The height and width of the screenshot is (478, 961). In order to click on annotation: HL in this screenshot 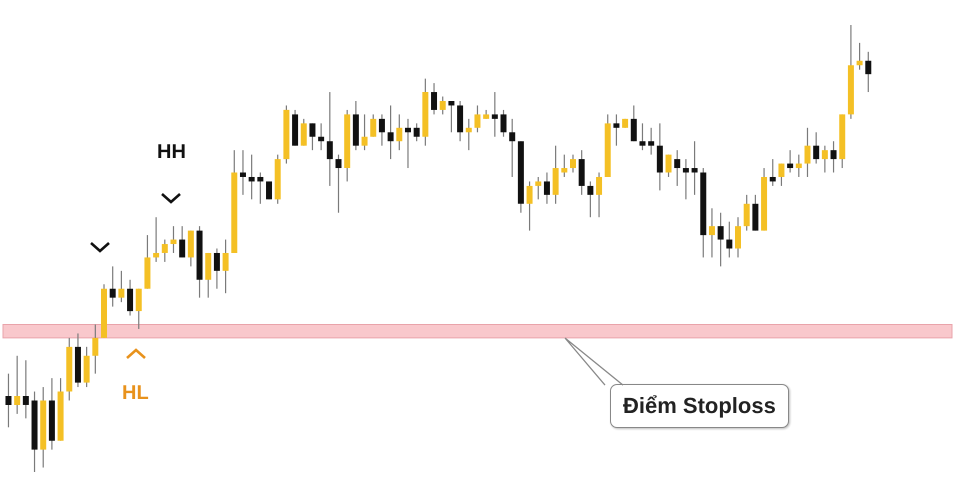, I will do `click(135, 393)`.